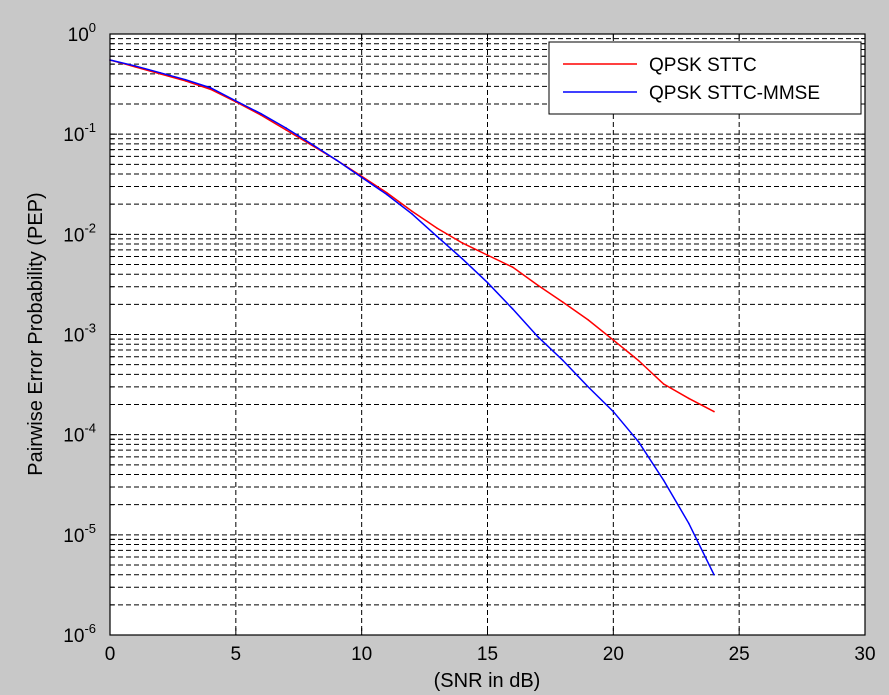 The height and width of the screenshot is (695, 889). I want to click on y-tick-label: 10⁻³, so click(79, 334).